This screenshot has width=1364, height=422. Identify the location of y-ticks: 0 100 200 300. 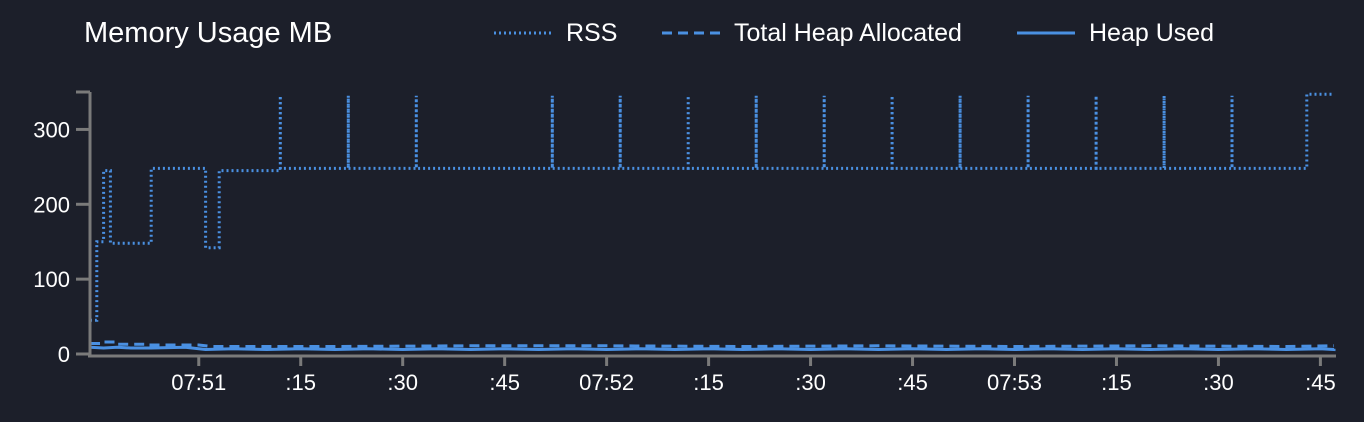
(61, 242).